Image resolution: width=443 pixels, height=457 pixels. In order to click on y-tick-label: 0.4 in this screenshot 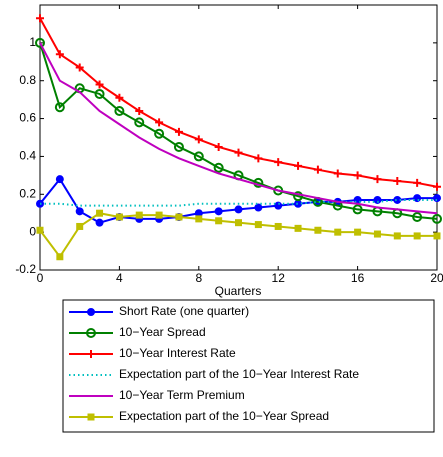, I will do `click(27, 156)`.